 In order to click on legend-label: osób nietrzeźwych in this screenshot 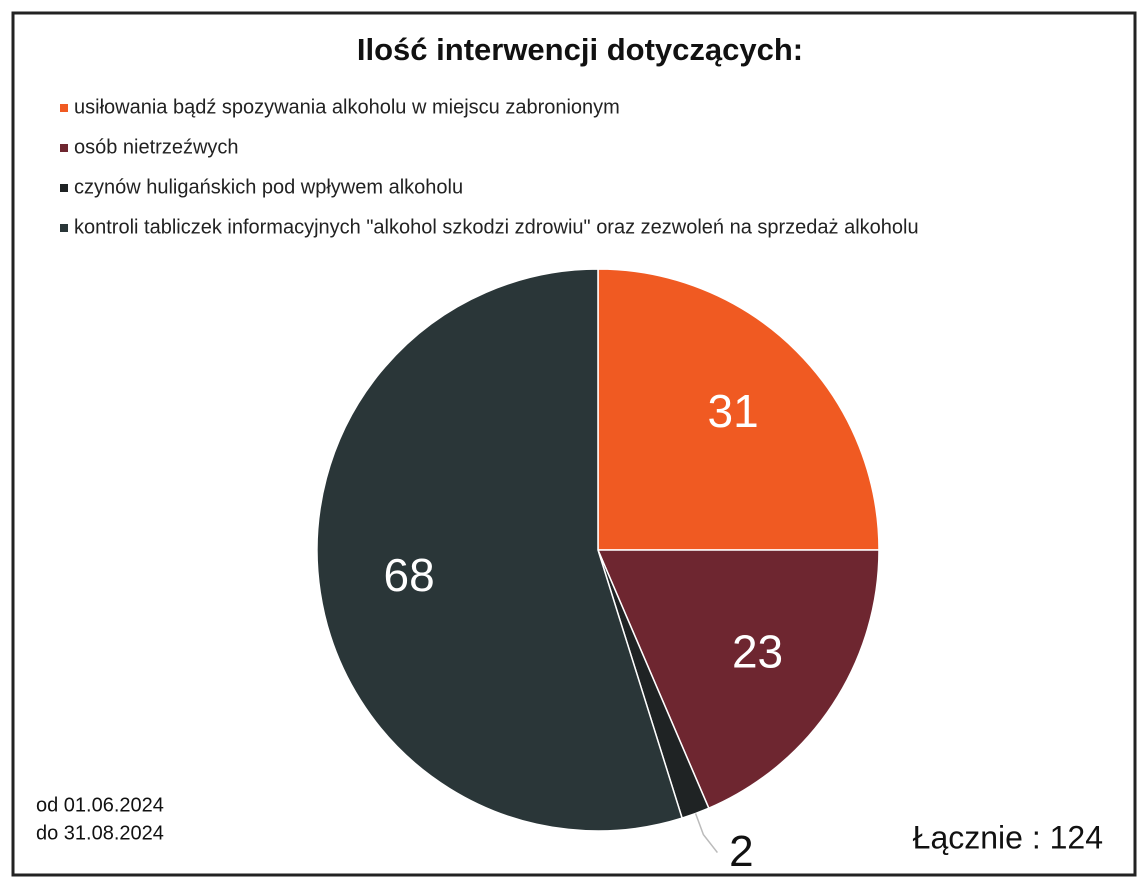, I will do `click(156, 147)`.